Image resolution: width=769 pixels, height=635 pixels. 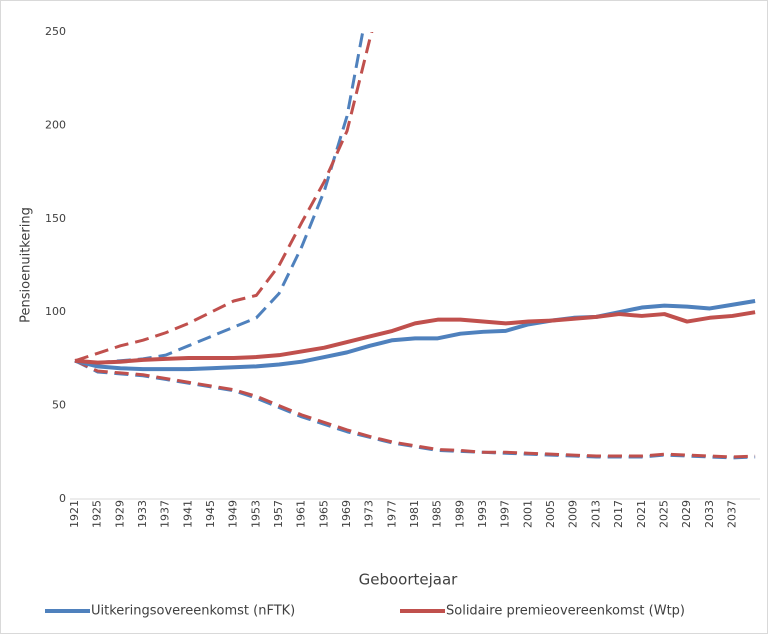 What do you see at coordinates (55, 311) in the screenshot?
I see `y-tick-label: 100` at bounding box center [55, 311].